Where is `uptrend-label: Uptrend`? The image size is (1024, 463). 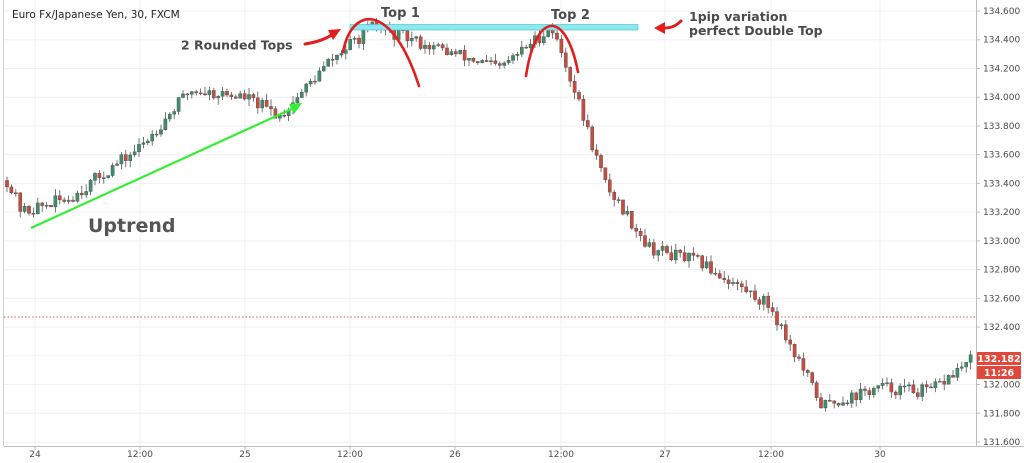
uptrend-label: Uptrend is located at coordinates (132, 226).